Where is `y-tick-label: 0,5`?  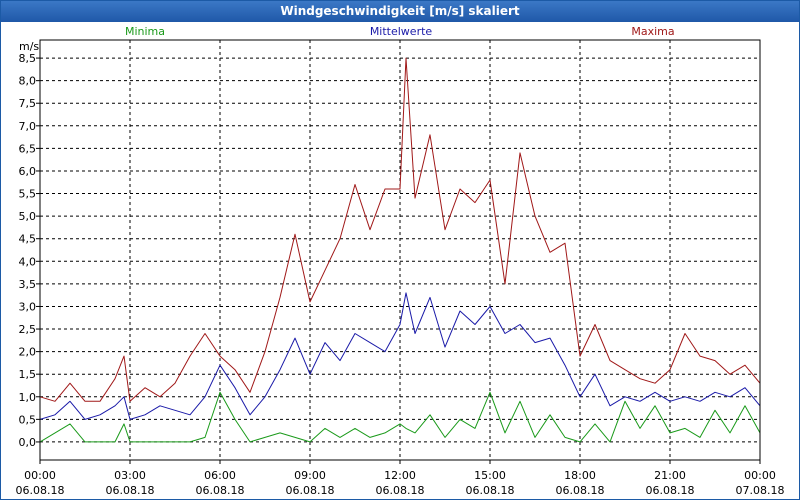
y-tick-label: 0,5 is located at coordinates (28, 419).